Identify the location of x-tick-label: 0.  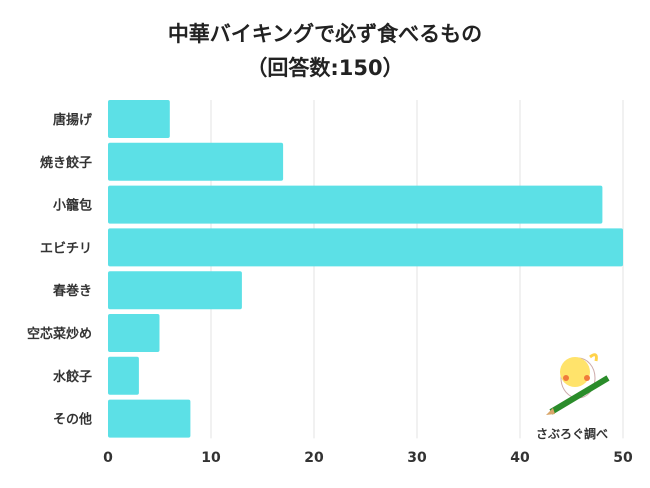
(108, 458).